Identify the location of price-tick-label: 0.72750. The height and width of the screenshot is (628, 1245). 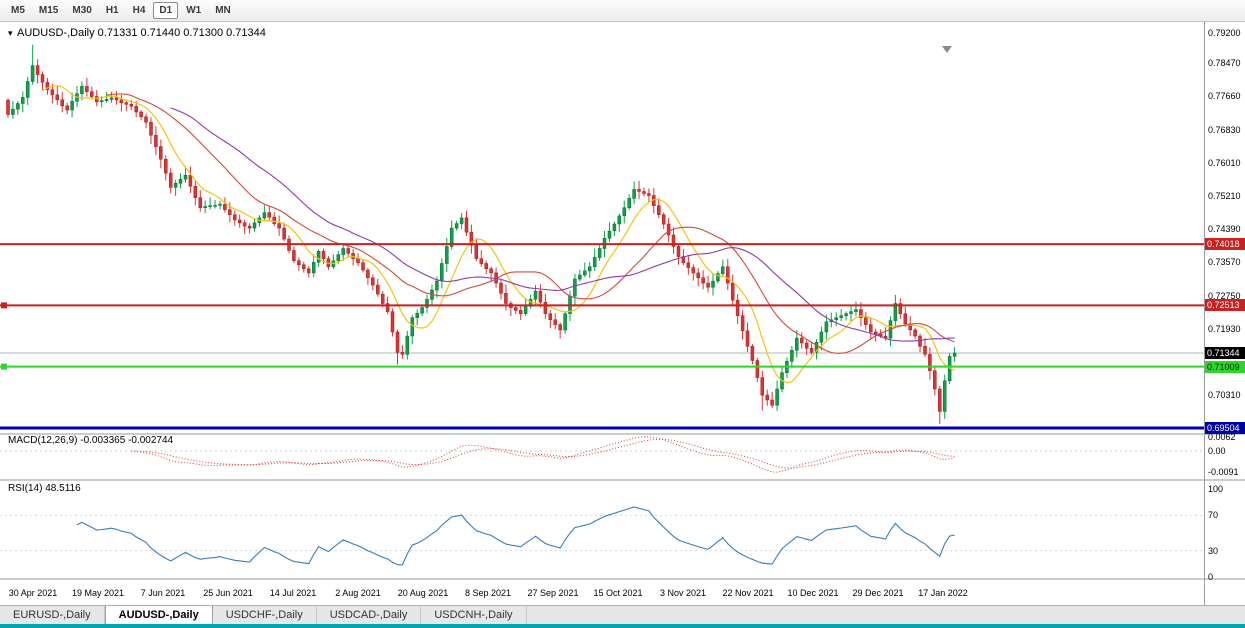
(1224, 295).